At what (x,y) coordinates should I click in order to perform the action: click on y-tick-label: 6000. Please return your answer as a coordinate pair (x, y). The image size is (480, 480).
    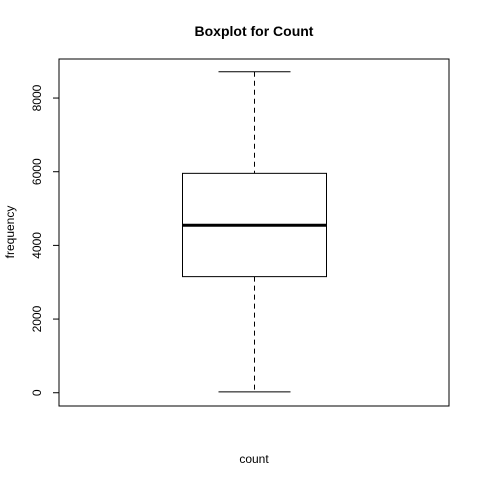
    Looking at the image, I should click on (37, 171).